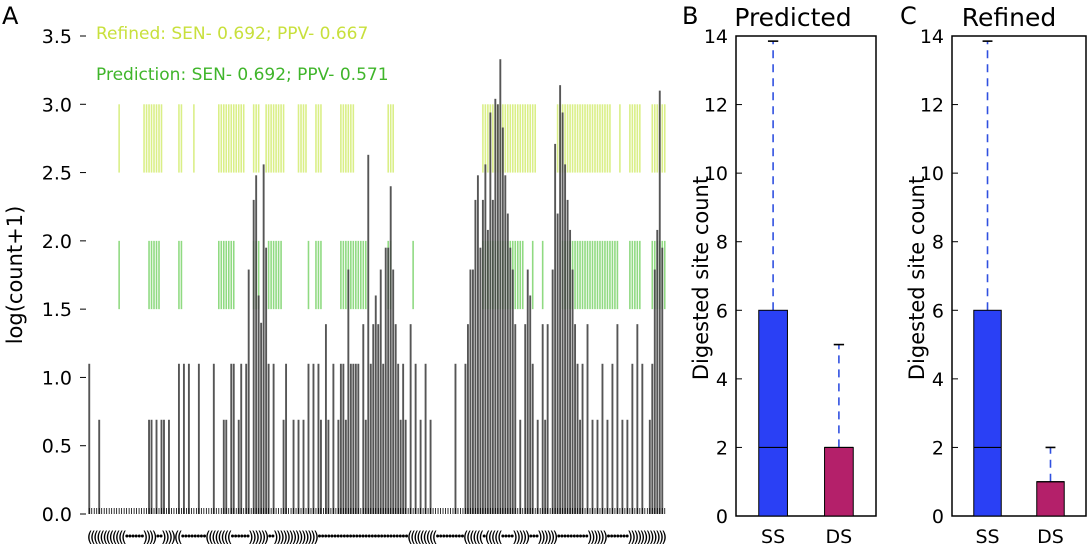 This screenshot has width=1089, height=552. Describe the element at coordinates (690, 16) in the screenshot. I see `panel-b-letter: B` at that location.